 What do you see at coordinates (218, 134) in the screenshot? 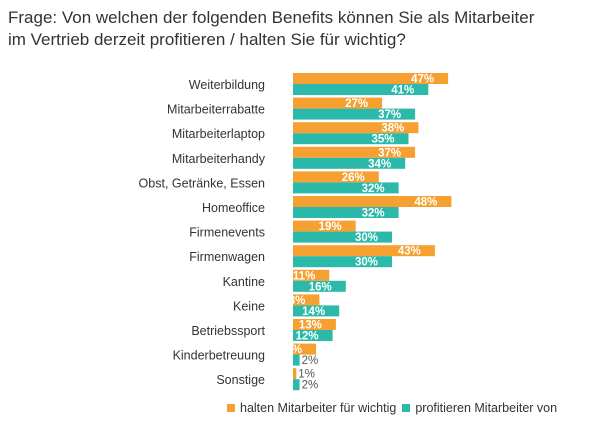
I see `category-label-mitarbeiterlaptop: Mitarbeiterlaptop` at bounding box center [218, 134].